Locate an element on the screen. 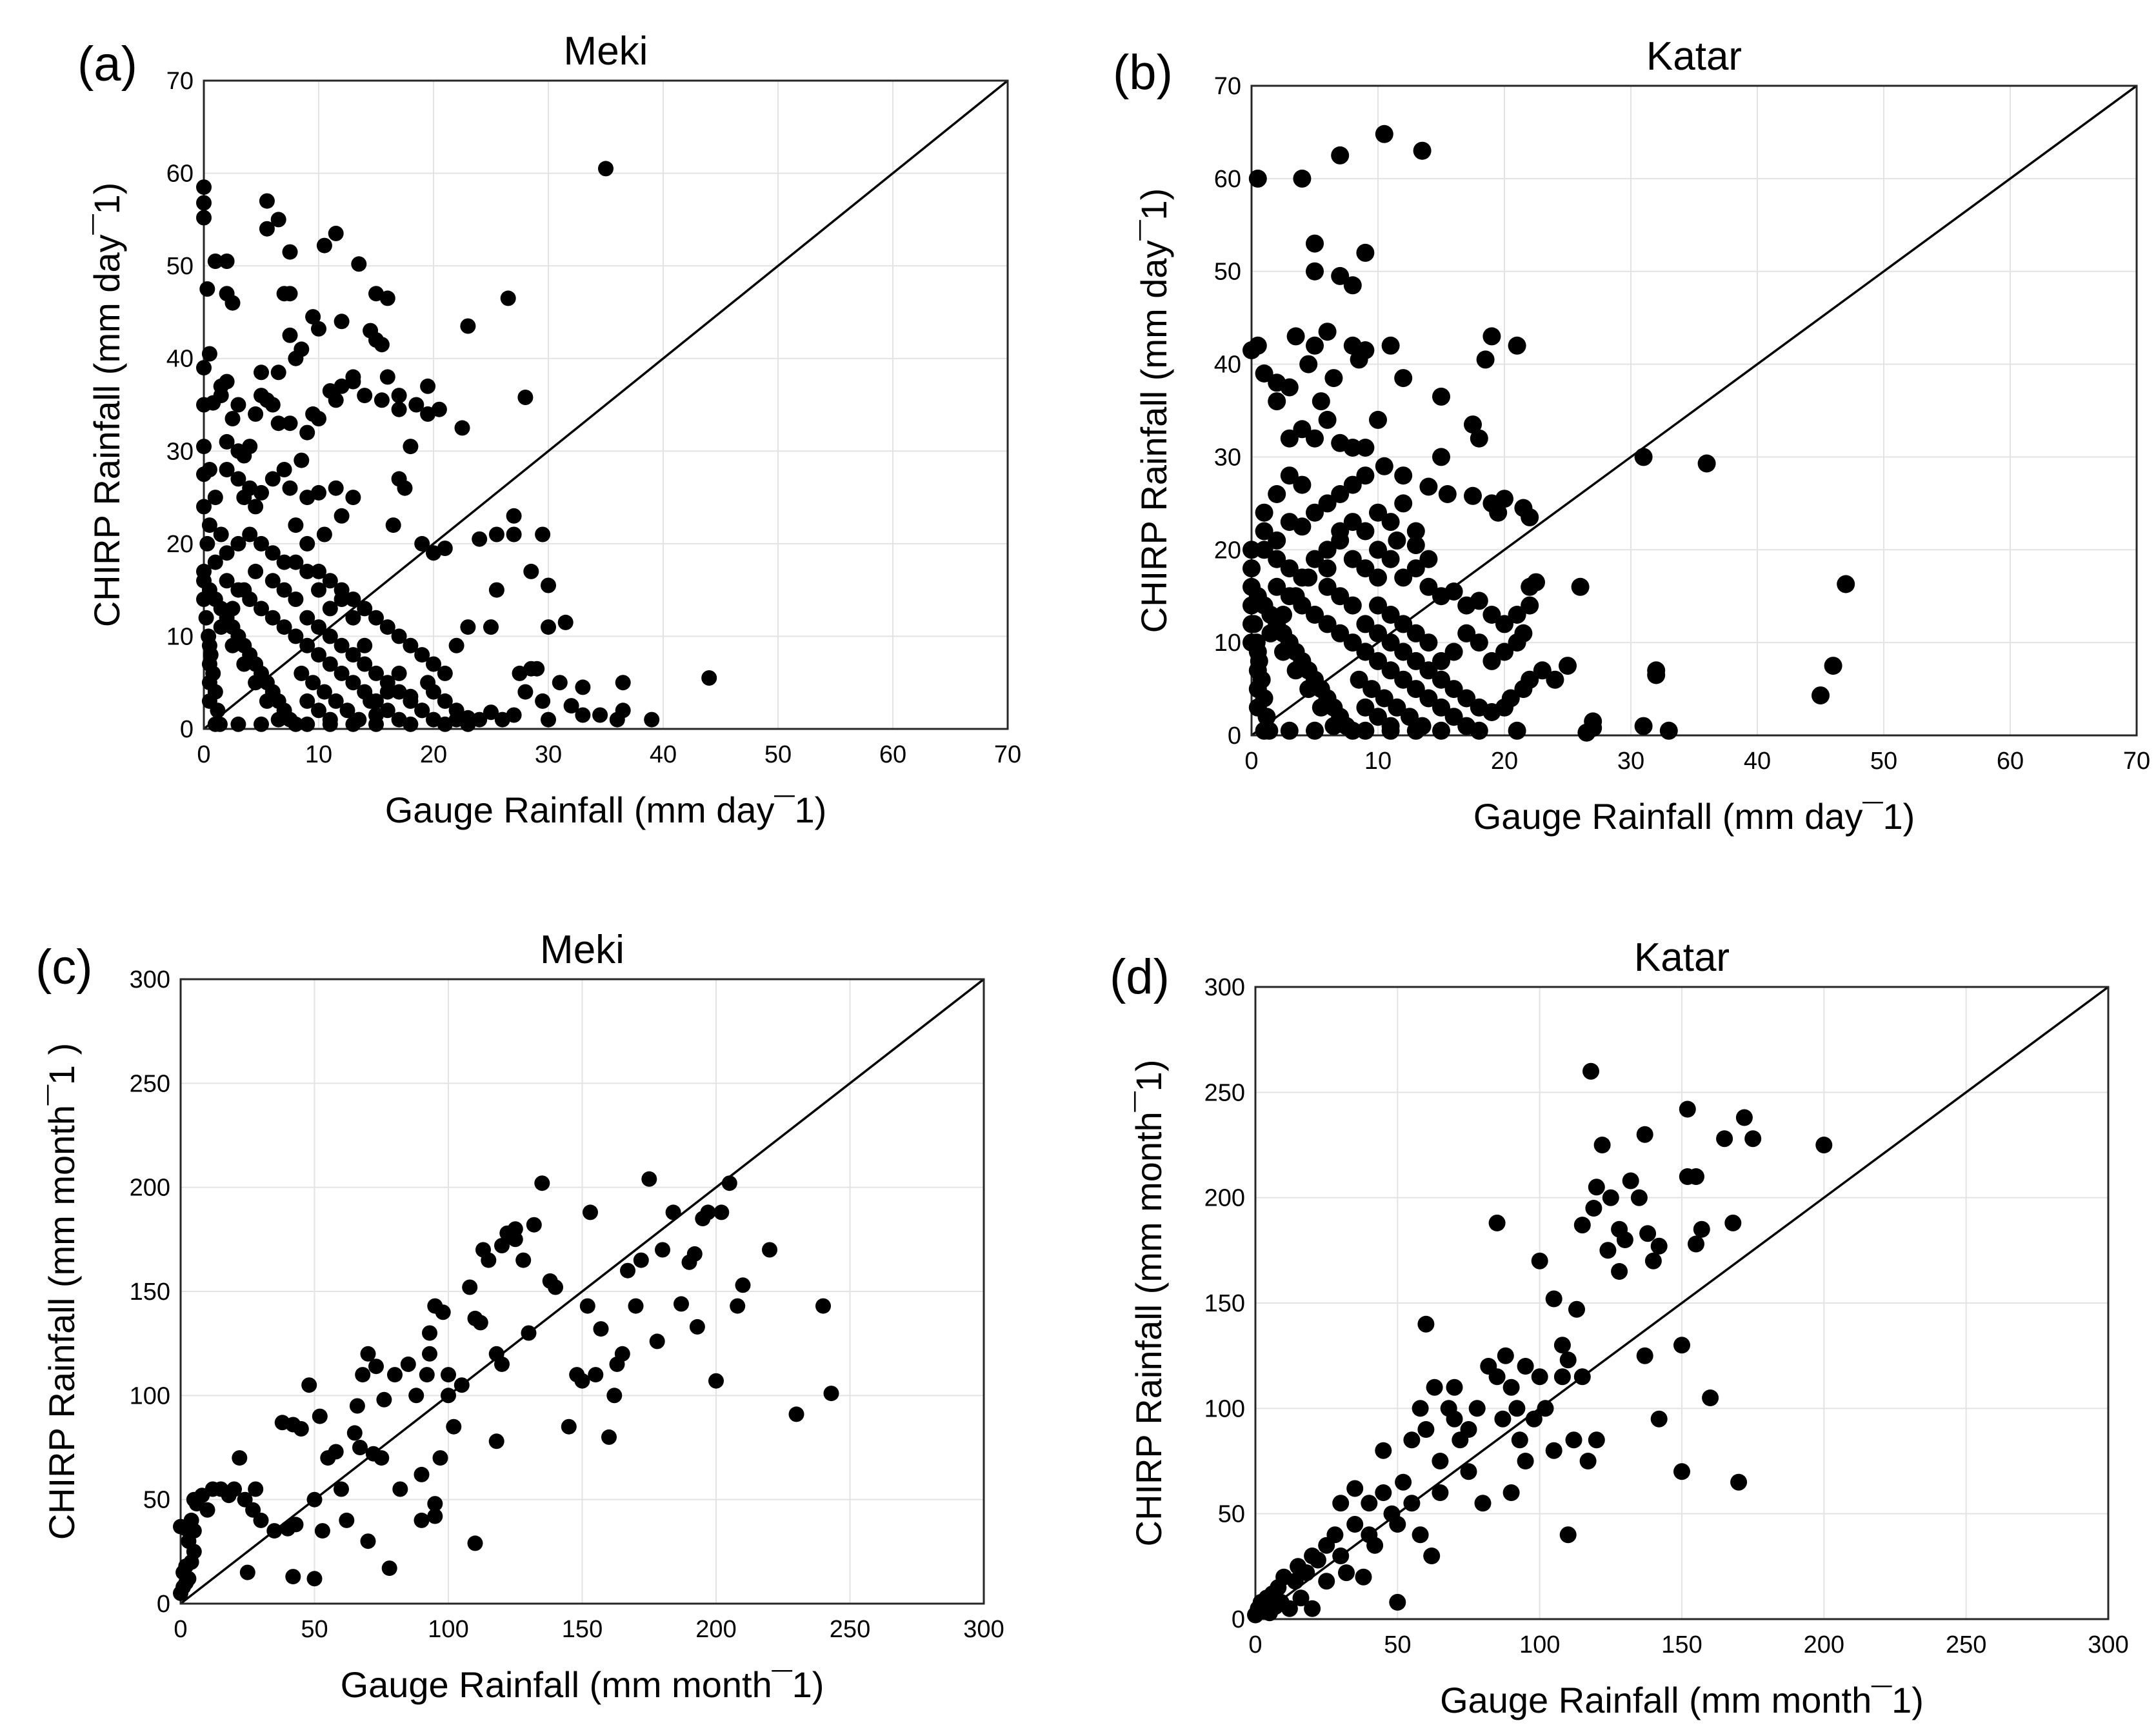 The image size is (2156, 1732). y-tick-label: 20 is located at coordinates (1228, 550).